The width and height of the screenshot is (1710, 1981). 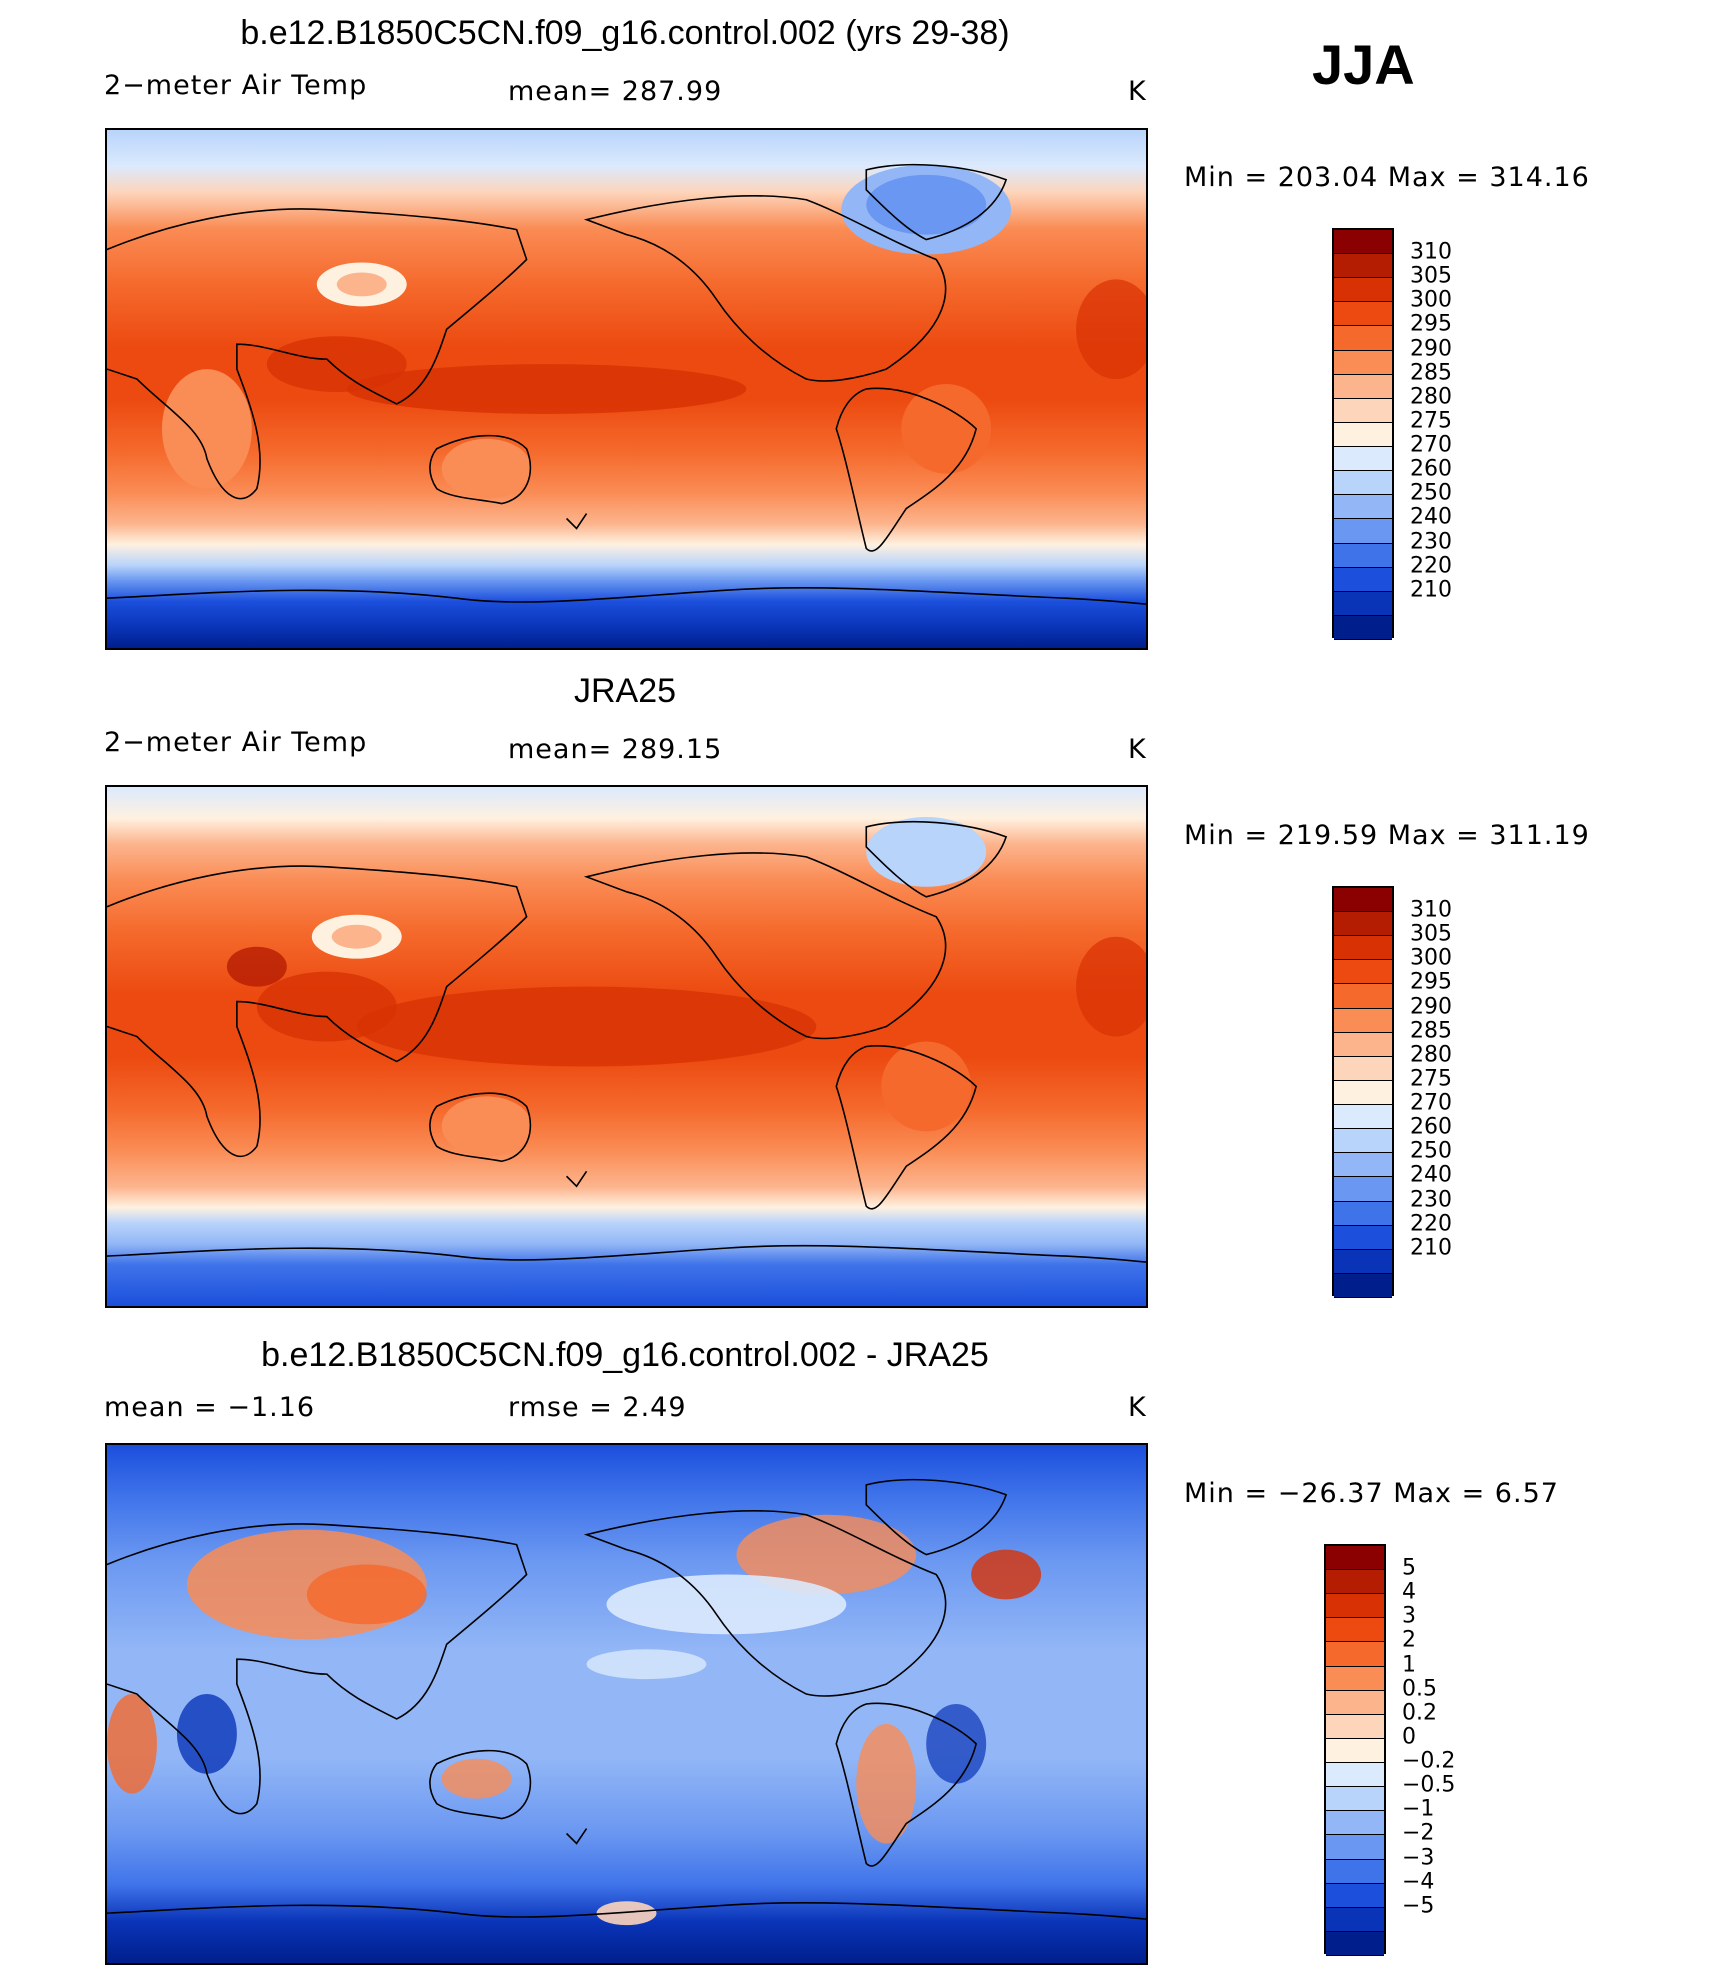 What do you see at coordinates (615, 749) in the screenshot?
I see `panel-2-mean-label: mean= 289.15` at bounding box center [615, 749].